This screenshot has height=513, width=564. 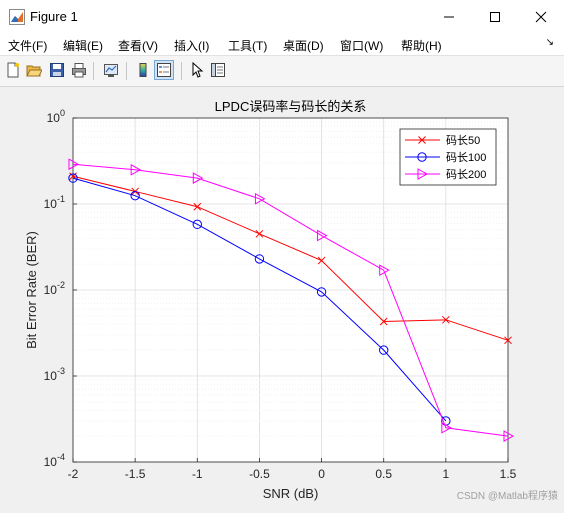 What do you see at coordinates (31, 290) in the screenshot?
I see `y-axis-label: Bit Error Rate (BER)` at bounding box center [31, 290].